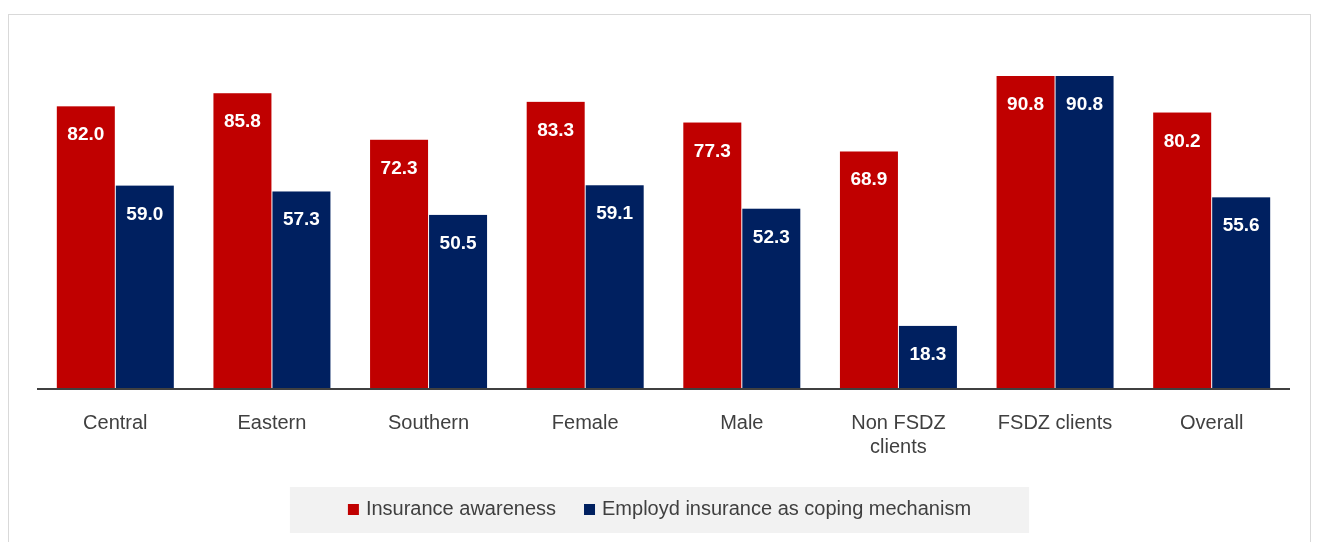 This screenshot has height=542, width=1319. What do you see at coordinates (1212, 422) in the screenshot?
I see `x-tick-label: Overall` at bounding box center [1212, 422].